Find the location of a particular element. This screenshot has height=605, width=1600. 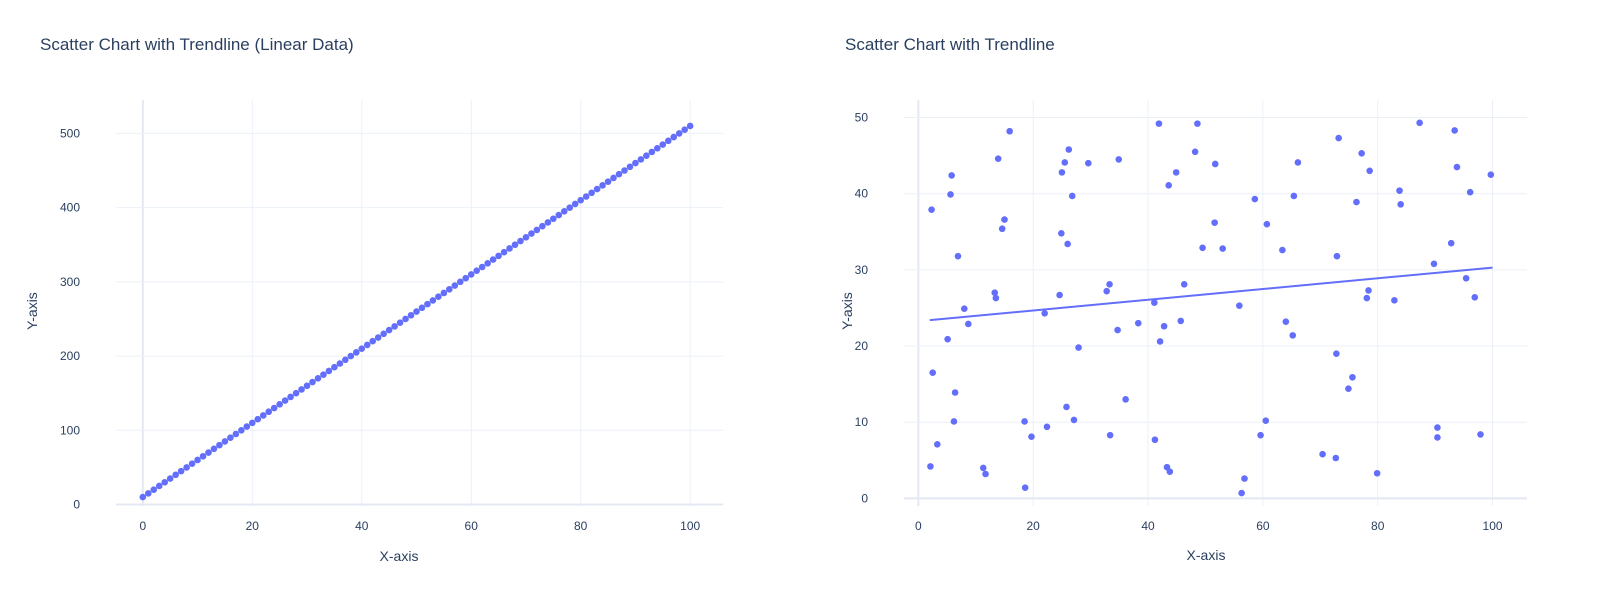

chart-title: Scatter Chart with Trendline is located at coordinates (950, 44).